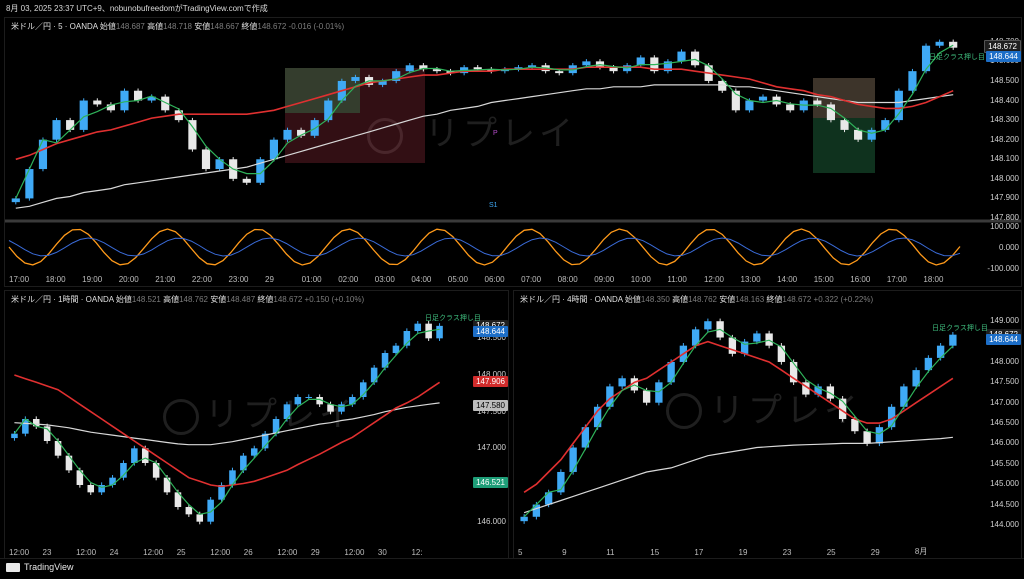  I want to click on x-tick-label: 08:00, so click(567, 279).